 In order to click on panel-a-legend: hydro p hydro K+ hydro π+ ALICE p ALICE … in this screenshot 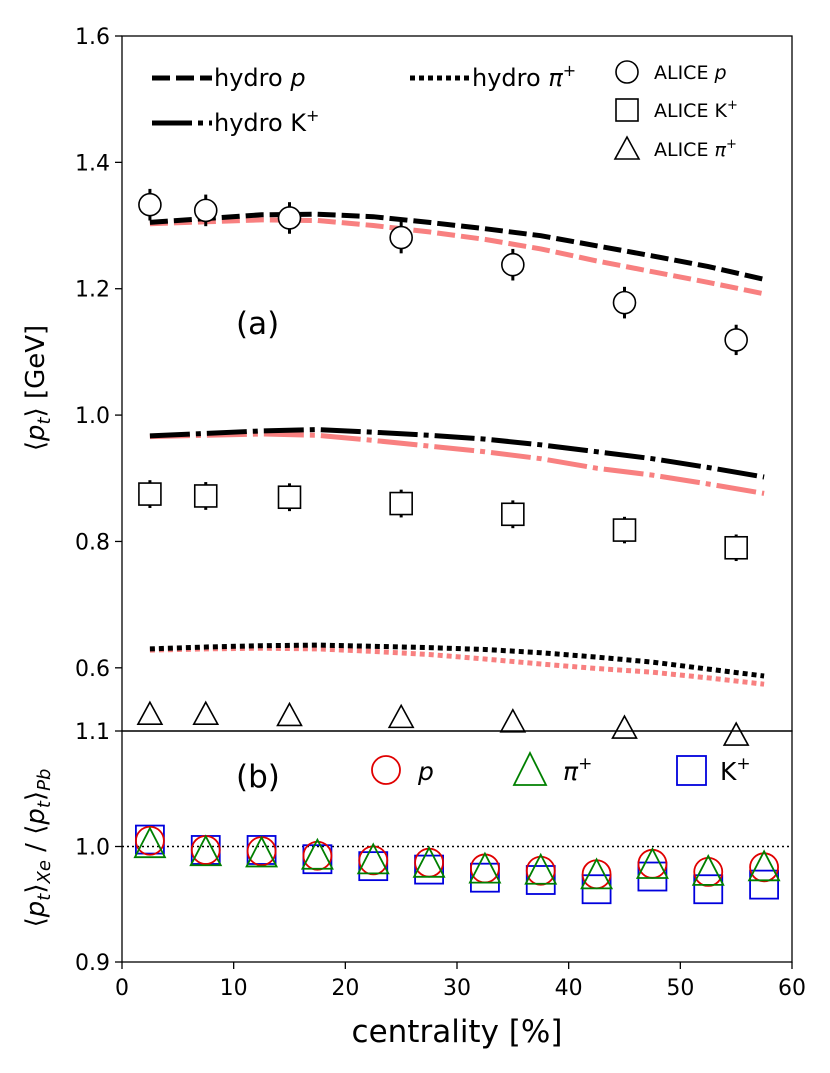, I will do `click(445, 110)`.